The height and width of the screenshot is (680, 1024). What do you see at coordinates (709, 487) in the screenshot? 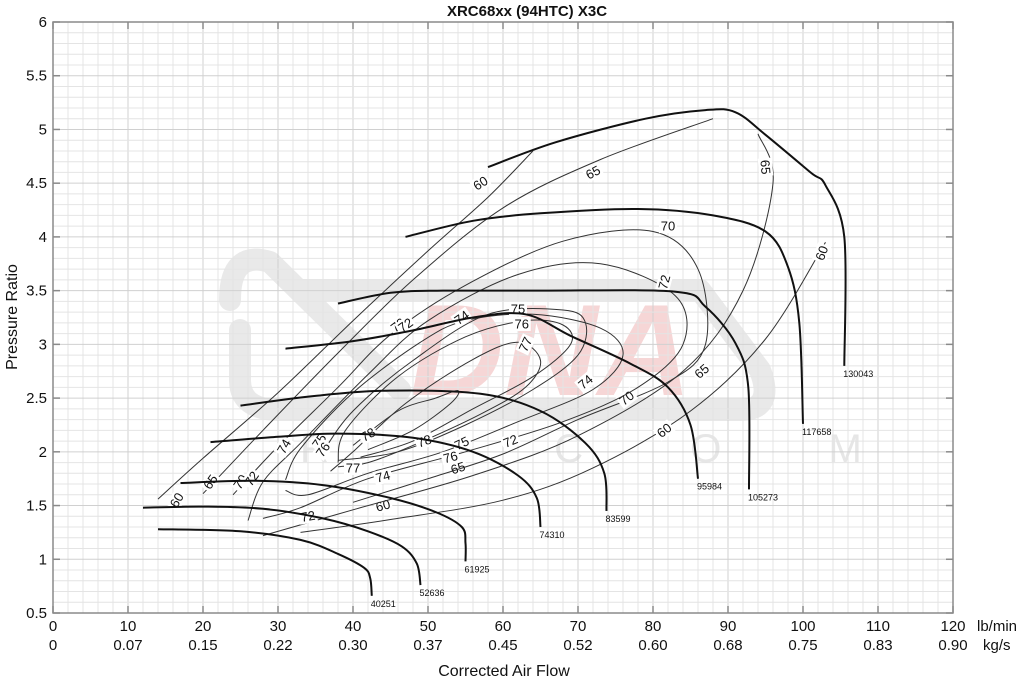
I see `speed-line-label: 95984` at bounding box center [709, 487].